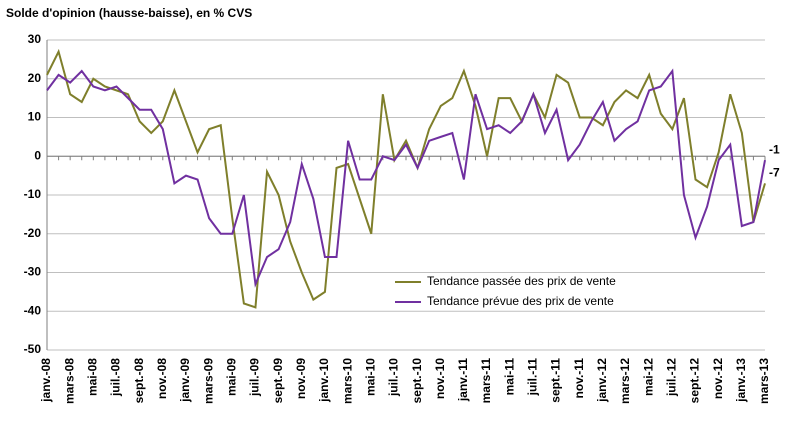 This screenshot has height=422, width=785. I want to click on end-label: -1, so click(774, 149).